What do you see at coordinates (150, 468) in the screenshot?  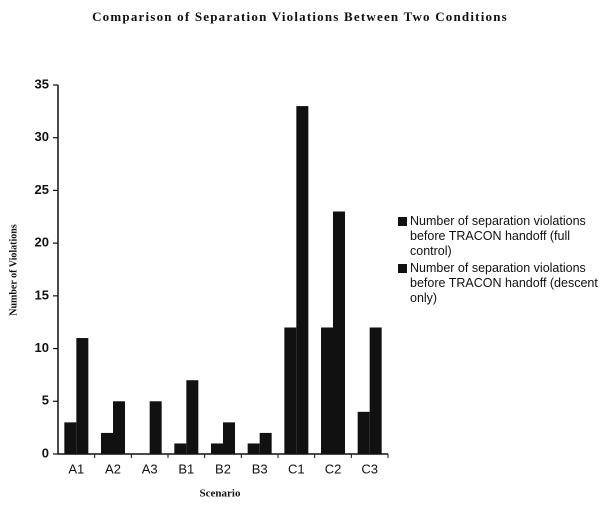 I see `x-tick-label: A3` at bounding box center [150, 468].